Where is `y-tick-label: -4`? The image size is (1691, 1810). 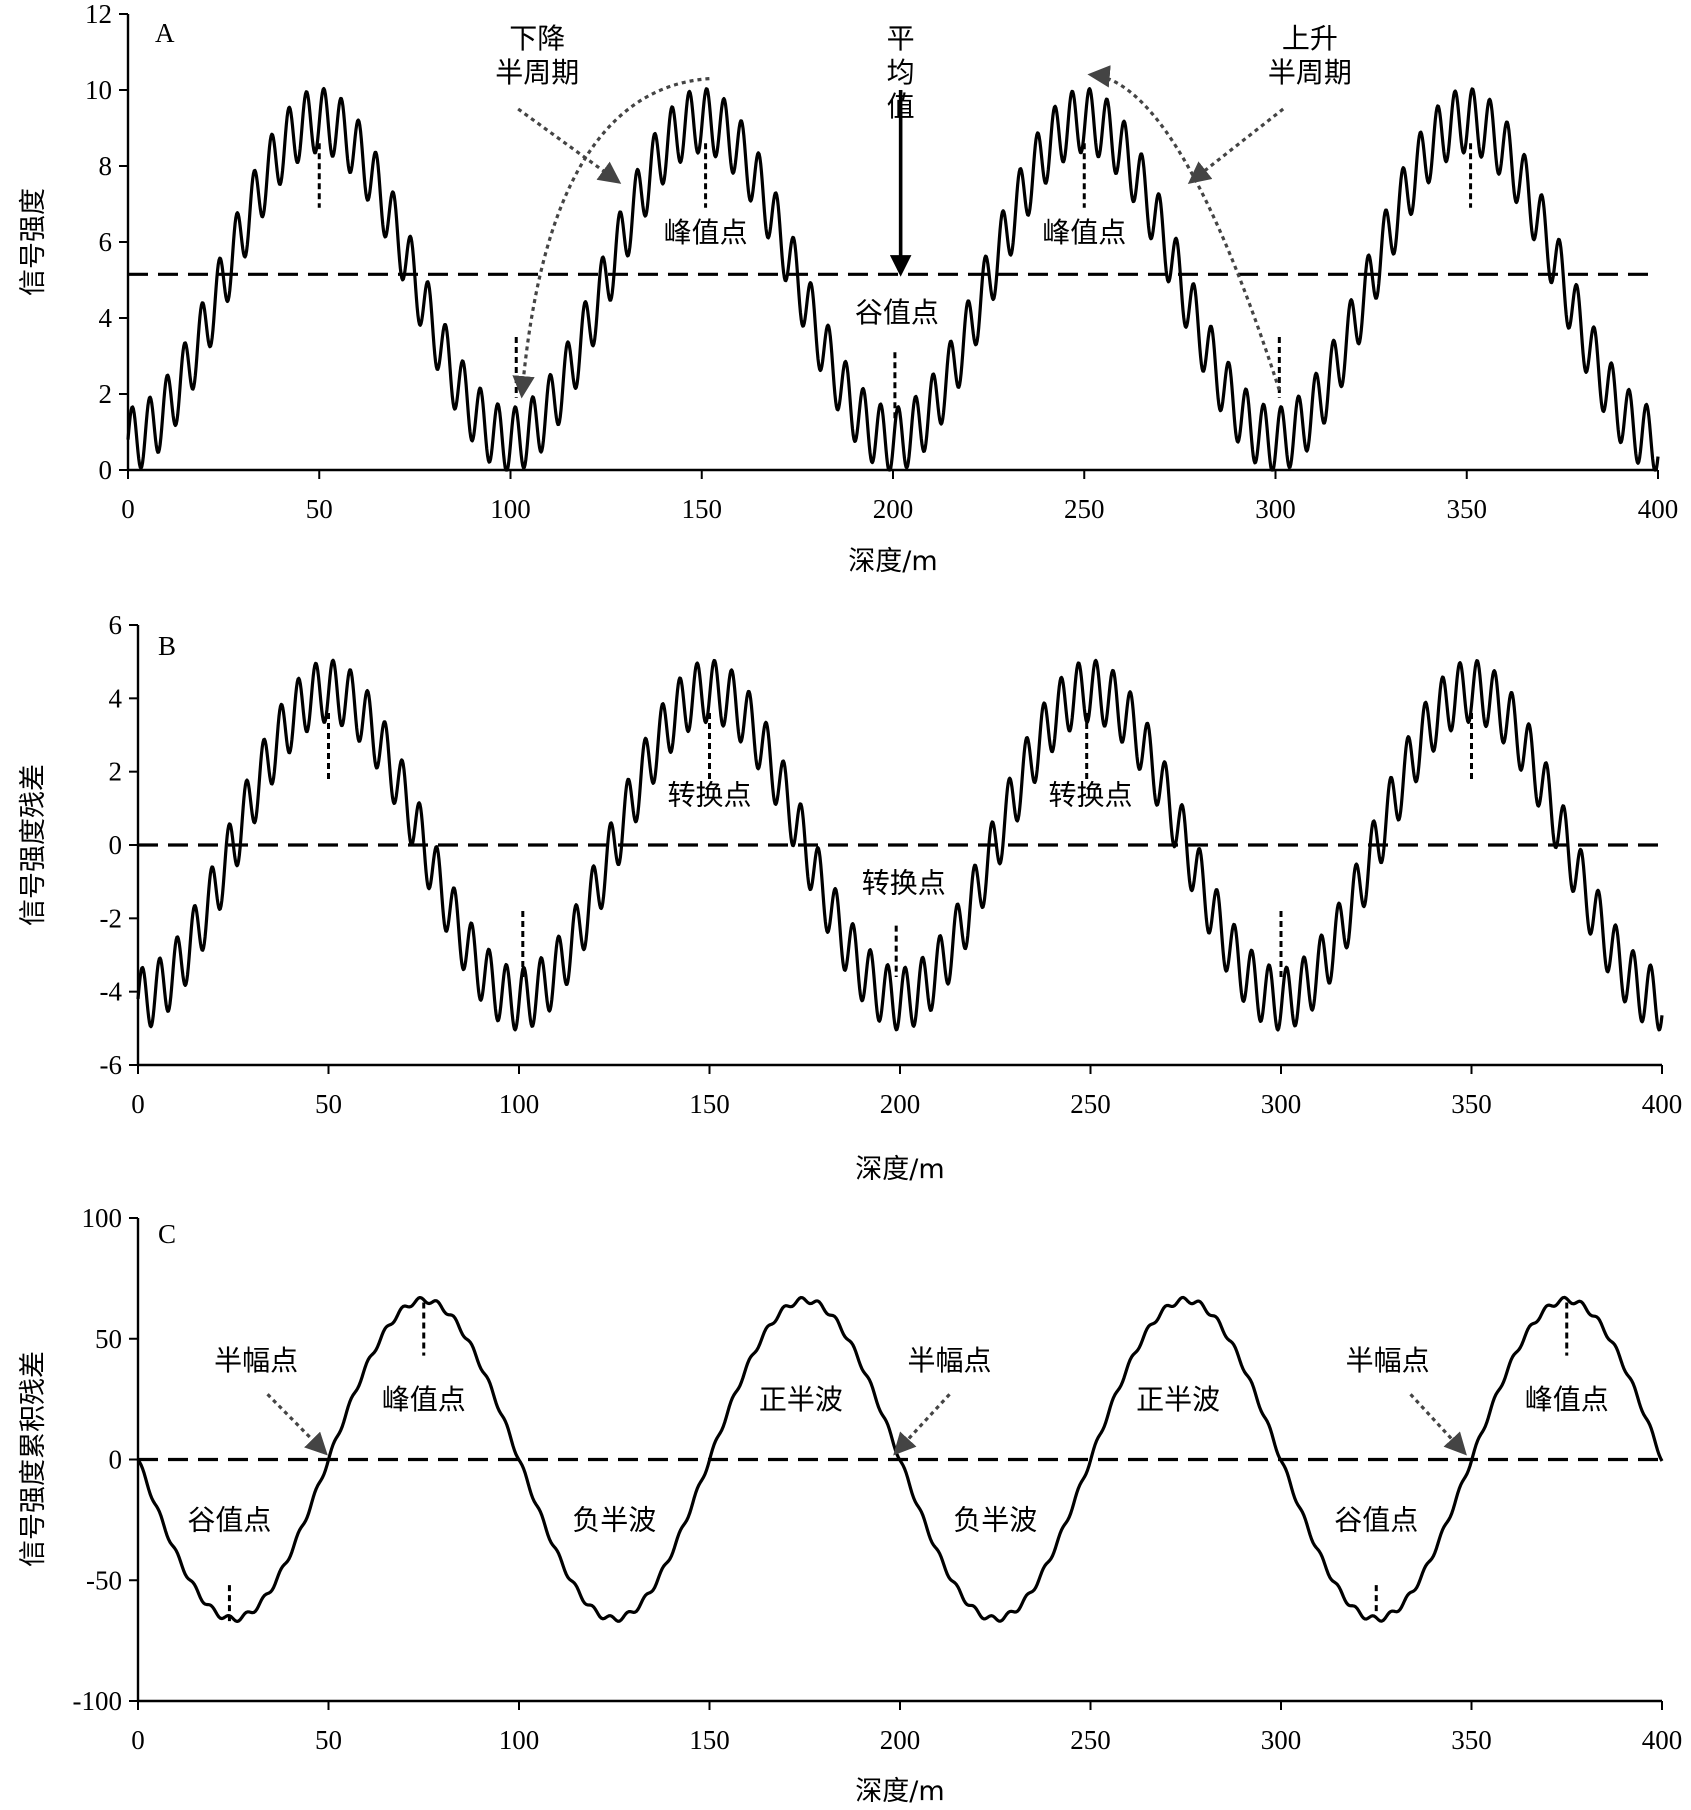
y-tick-label: -4 is located at coordinates (111, 992).